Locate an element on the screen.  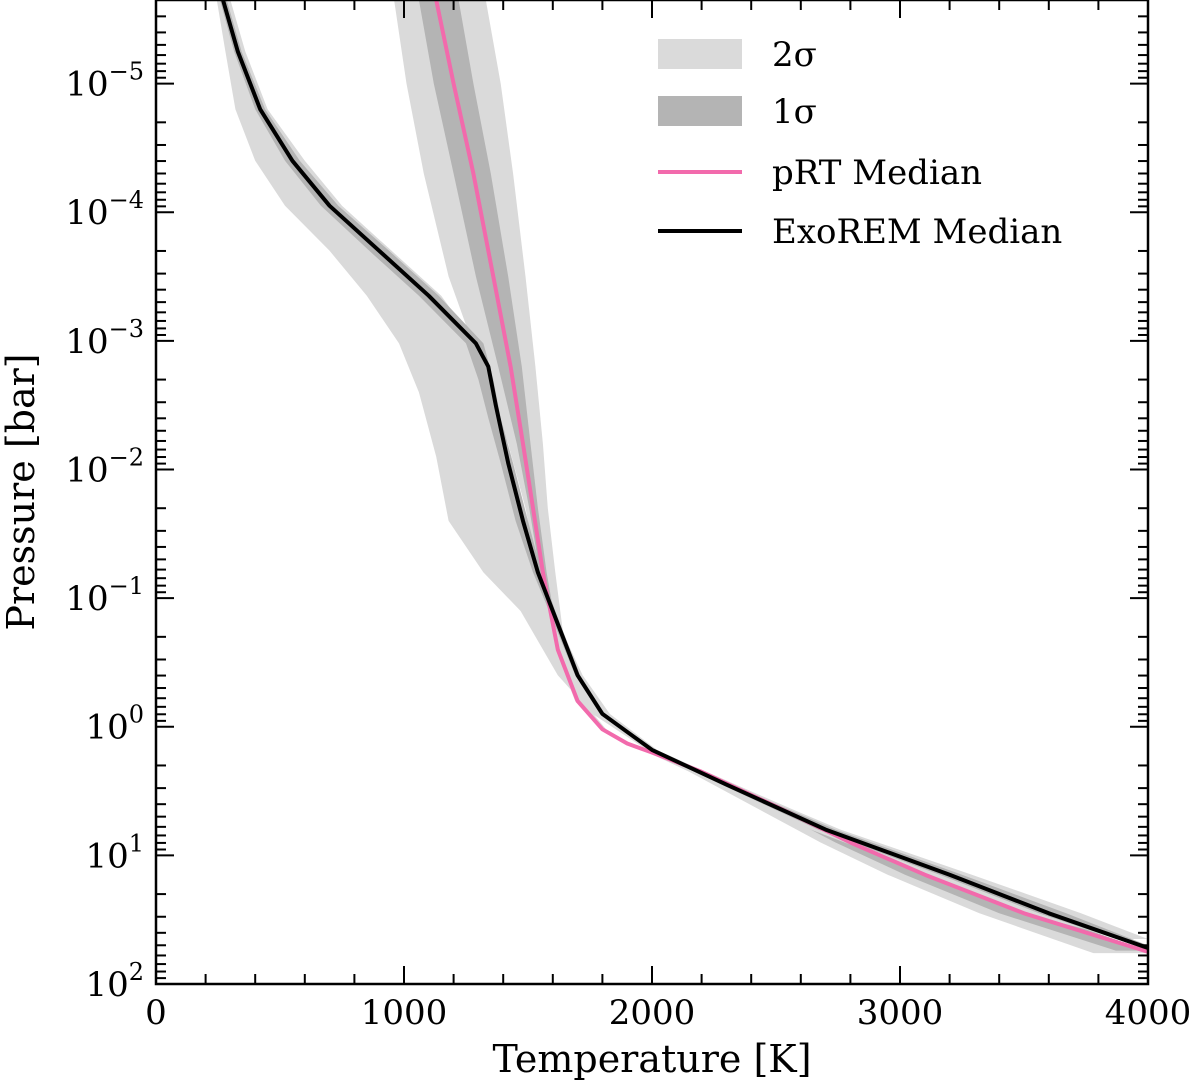
legend-label: pRT Median is located at coordinates (877, 173).